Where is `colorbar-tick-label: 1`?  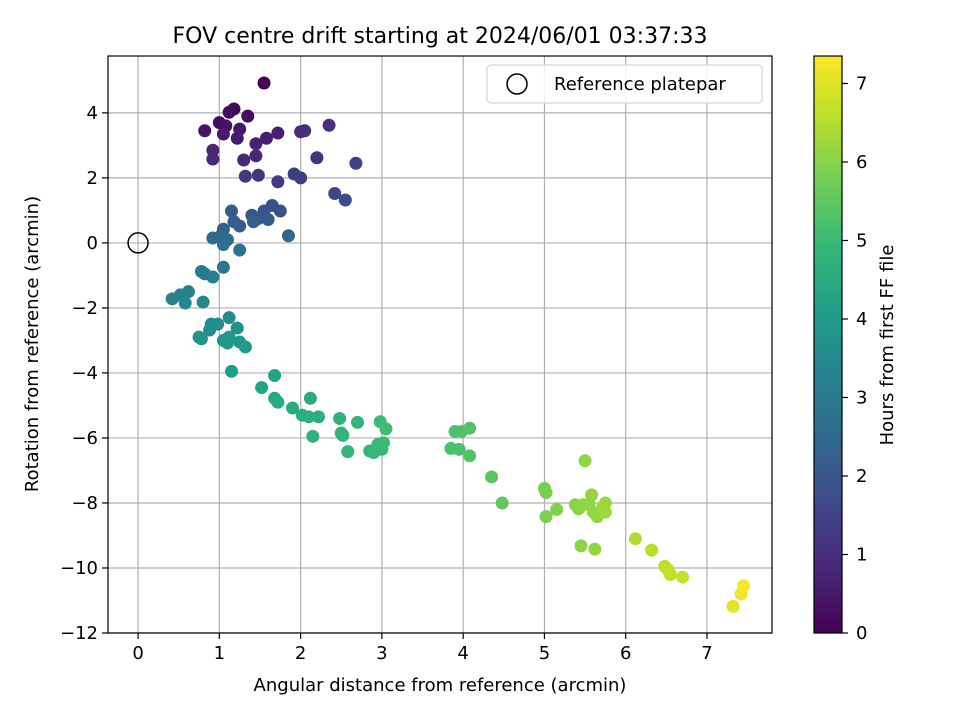
colorbar-tick-label: 1 is located at coordinates (861, 554).